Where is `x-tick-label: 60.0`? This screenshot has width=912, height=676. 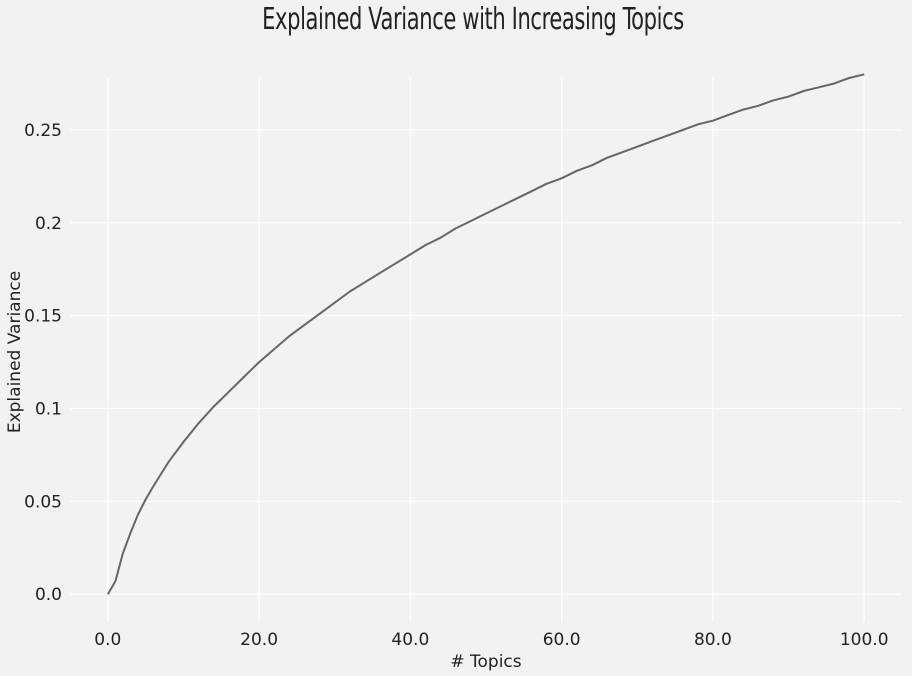
x-tick-label: 60.0 is located at coordinates (562, 640).